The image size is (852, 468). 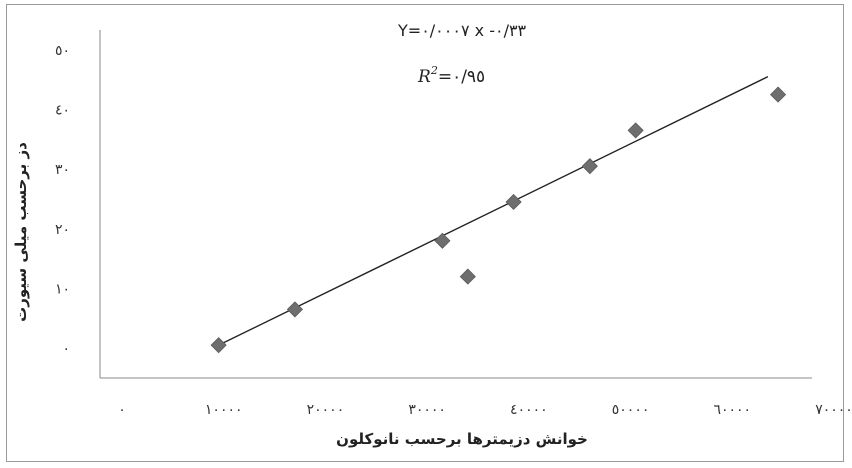 What do you see at coordinates (434, 70) in the screenshot?
I see `r-squared-exponent: 2` at bounding box center [434, 70].